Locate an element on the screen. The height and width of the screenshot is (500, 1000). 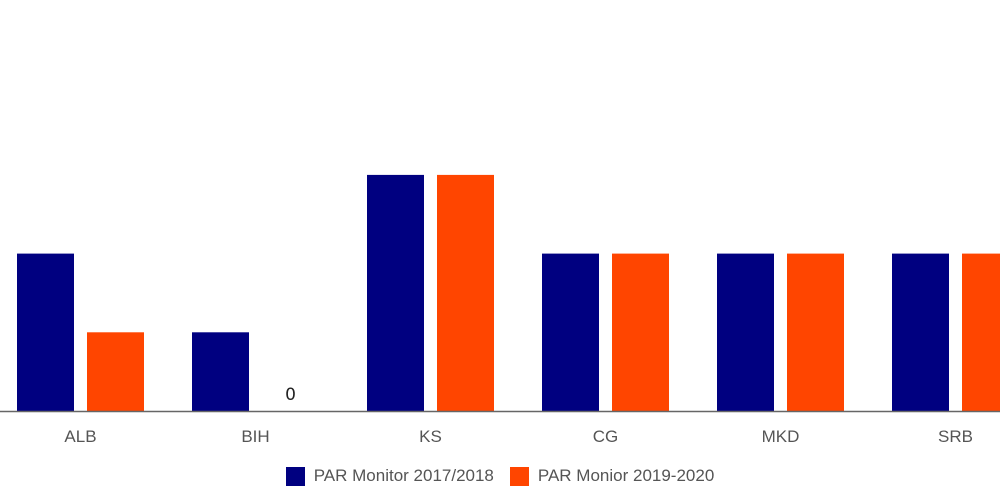
legend-label-series-2: PAR Monior 2019-2020 is located at coordinates (626, 475).